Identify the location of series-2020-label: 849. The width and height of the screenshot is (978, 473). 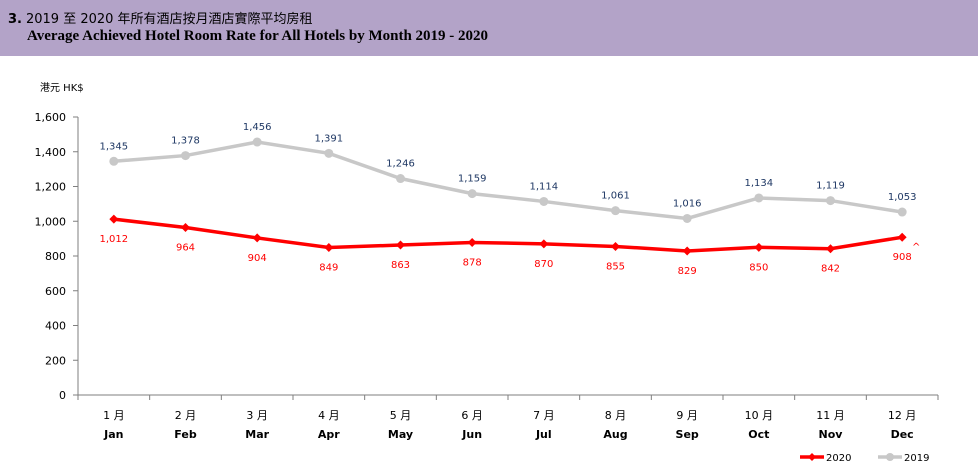
(328, 267).